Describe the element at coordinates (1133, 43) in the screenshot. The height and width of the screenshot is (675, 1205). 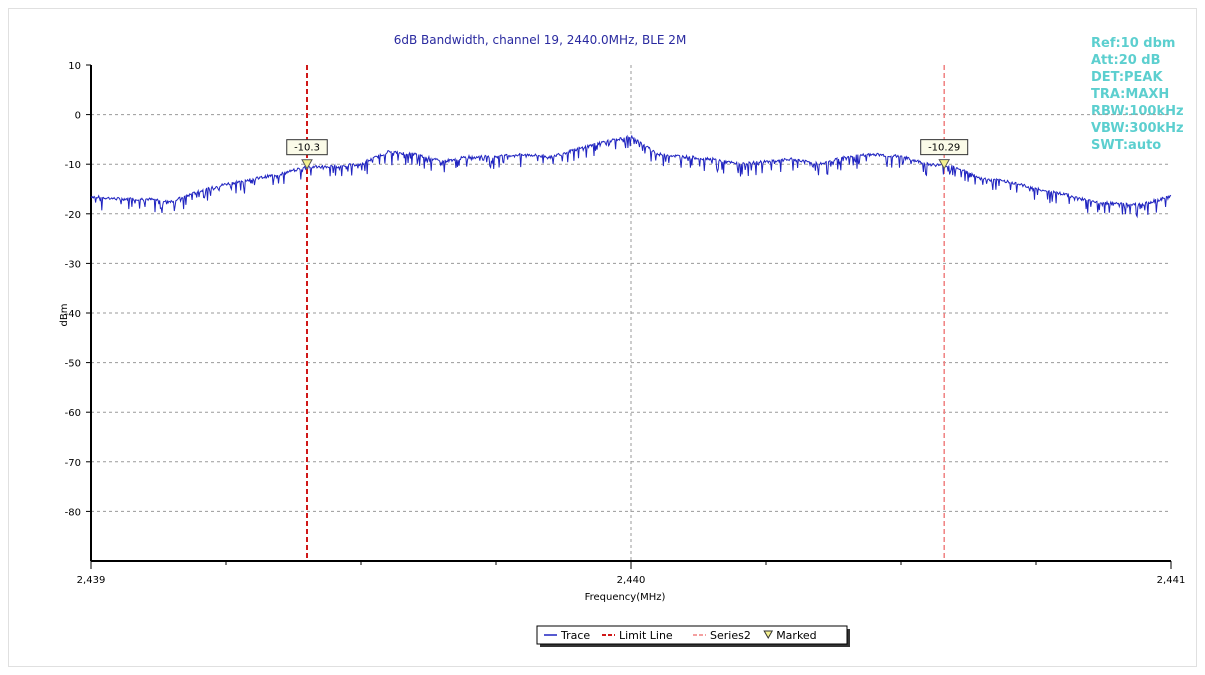
I see `setting-0: Ref:10 dbm` at that location.